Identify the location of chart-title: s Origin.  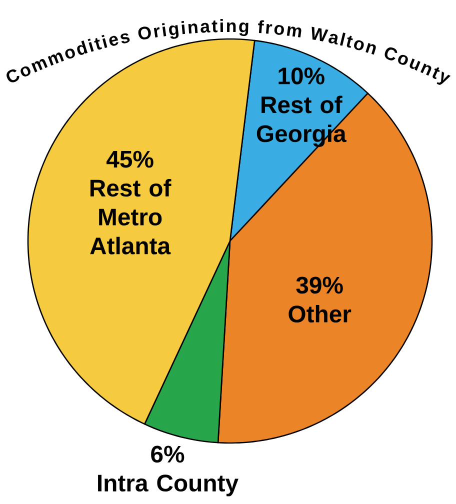
(159, 32).